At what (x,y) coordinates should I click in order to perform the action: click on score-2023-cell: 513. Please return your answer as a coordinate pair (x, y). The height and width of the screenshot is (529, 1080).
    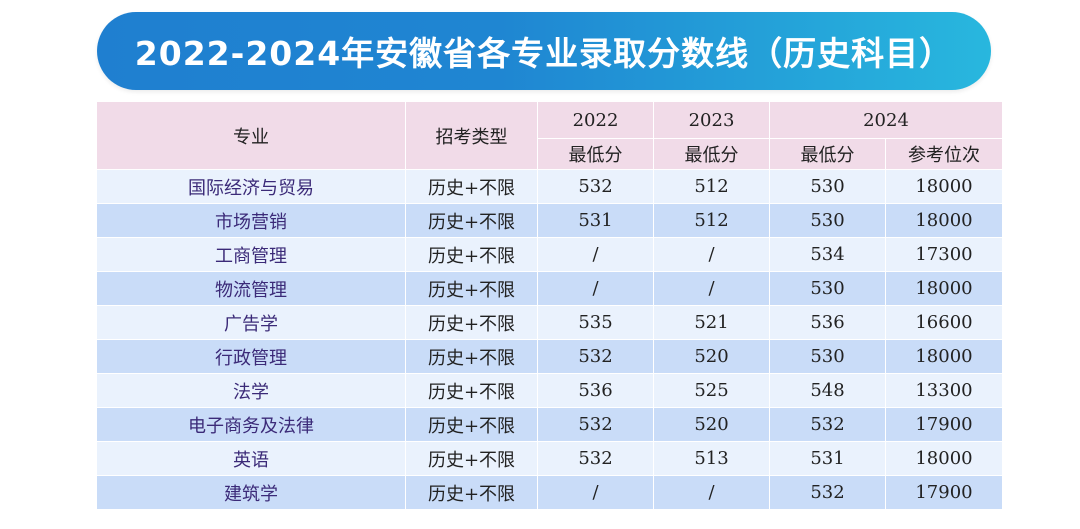
    Looking at the image, I should click on (711, 458).